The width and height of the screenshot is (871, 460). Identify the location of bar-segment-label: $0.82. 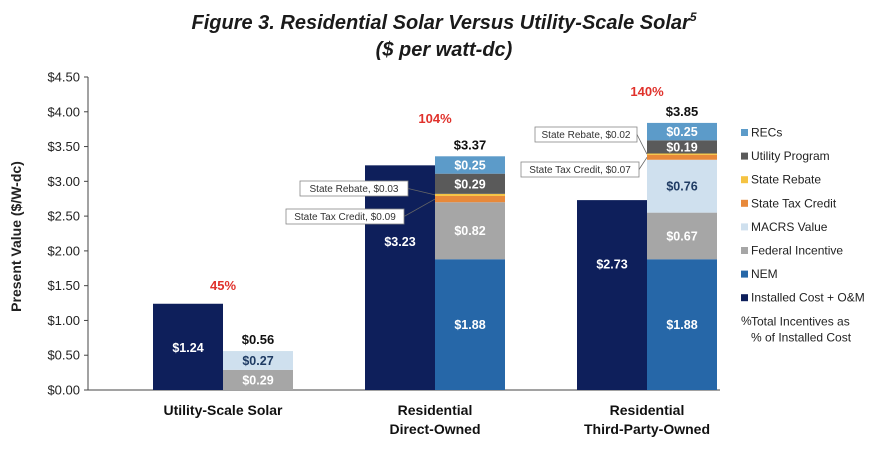
(469, 231).